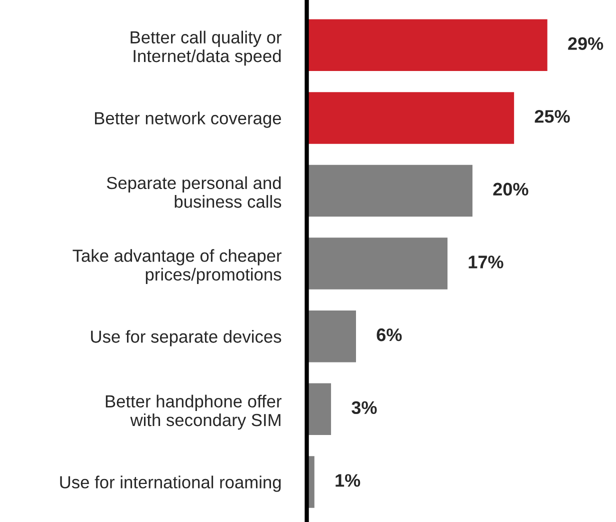  What do you see at coordinates (170, 484) in the screenshot?
I see `y-tick-label: Use for international roaming` at bounding box center [170, 484].